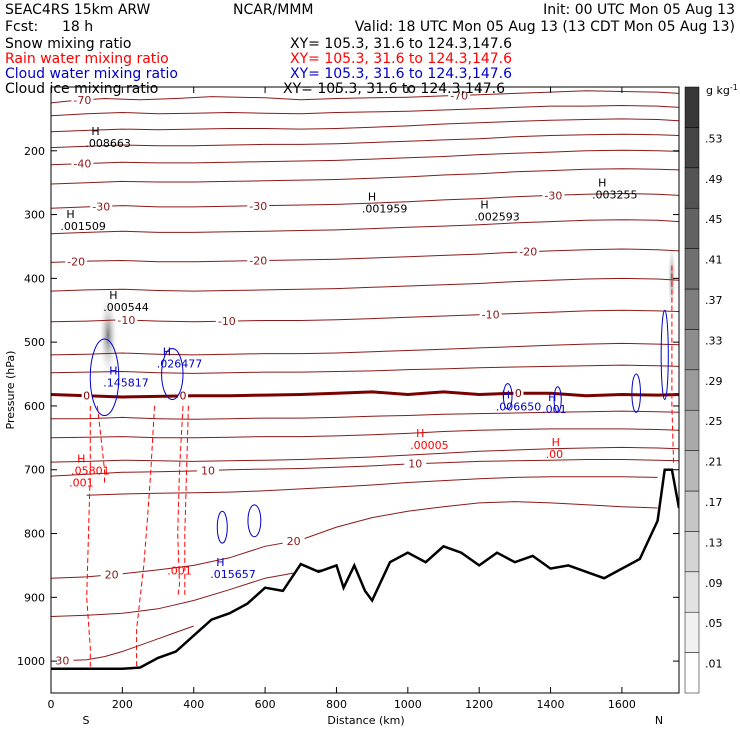 This screenshot has width=740, height=740. I want to click on high-marker-value: .00005, so click(429, 445).